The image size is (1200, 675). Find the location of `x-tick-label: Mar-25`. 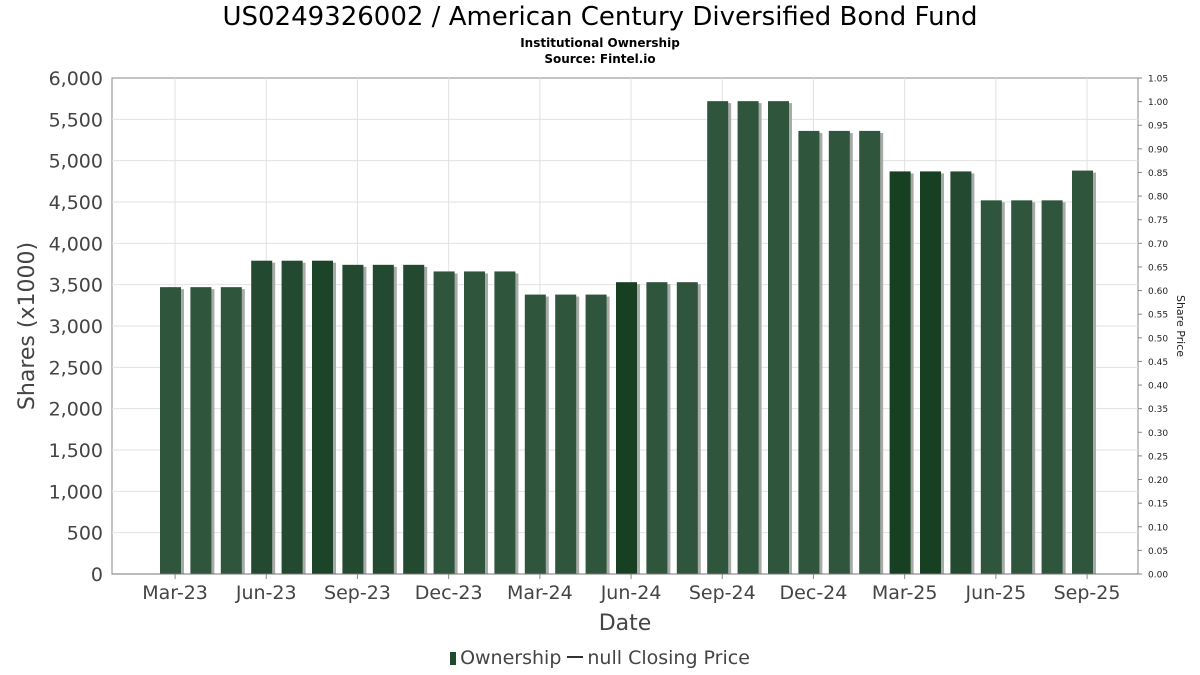

x-tick-label: Mar-25 is located at coordinates (905, 593).